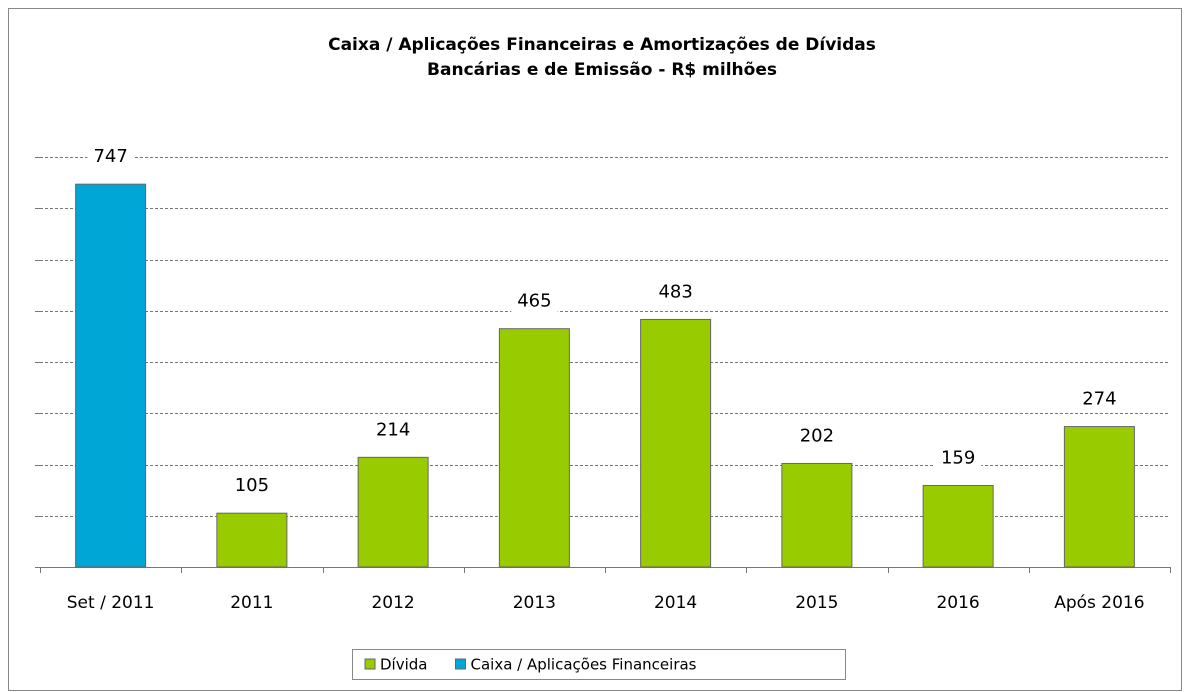 This screenshot has width=1190, height=692. I want to click on data-label: 465, so click(534, 301).